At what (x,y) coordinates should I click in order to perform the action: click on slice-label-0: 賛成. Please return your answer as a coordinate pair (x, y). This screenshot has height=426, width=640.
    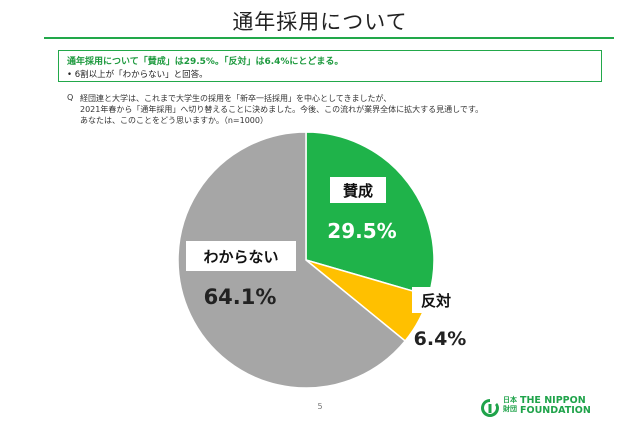
    Looking at the image, I should click on (358, 191).